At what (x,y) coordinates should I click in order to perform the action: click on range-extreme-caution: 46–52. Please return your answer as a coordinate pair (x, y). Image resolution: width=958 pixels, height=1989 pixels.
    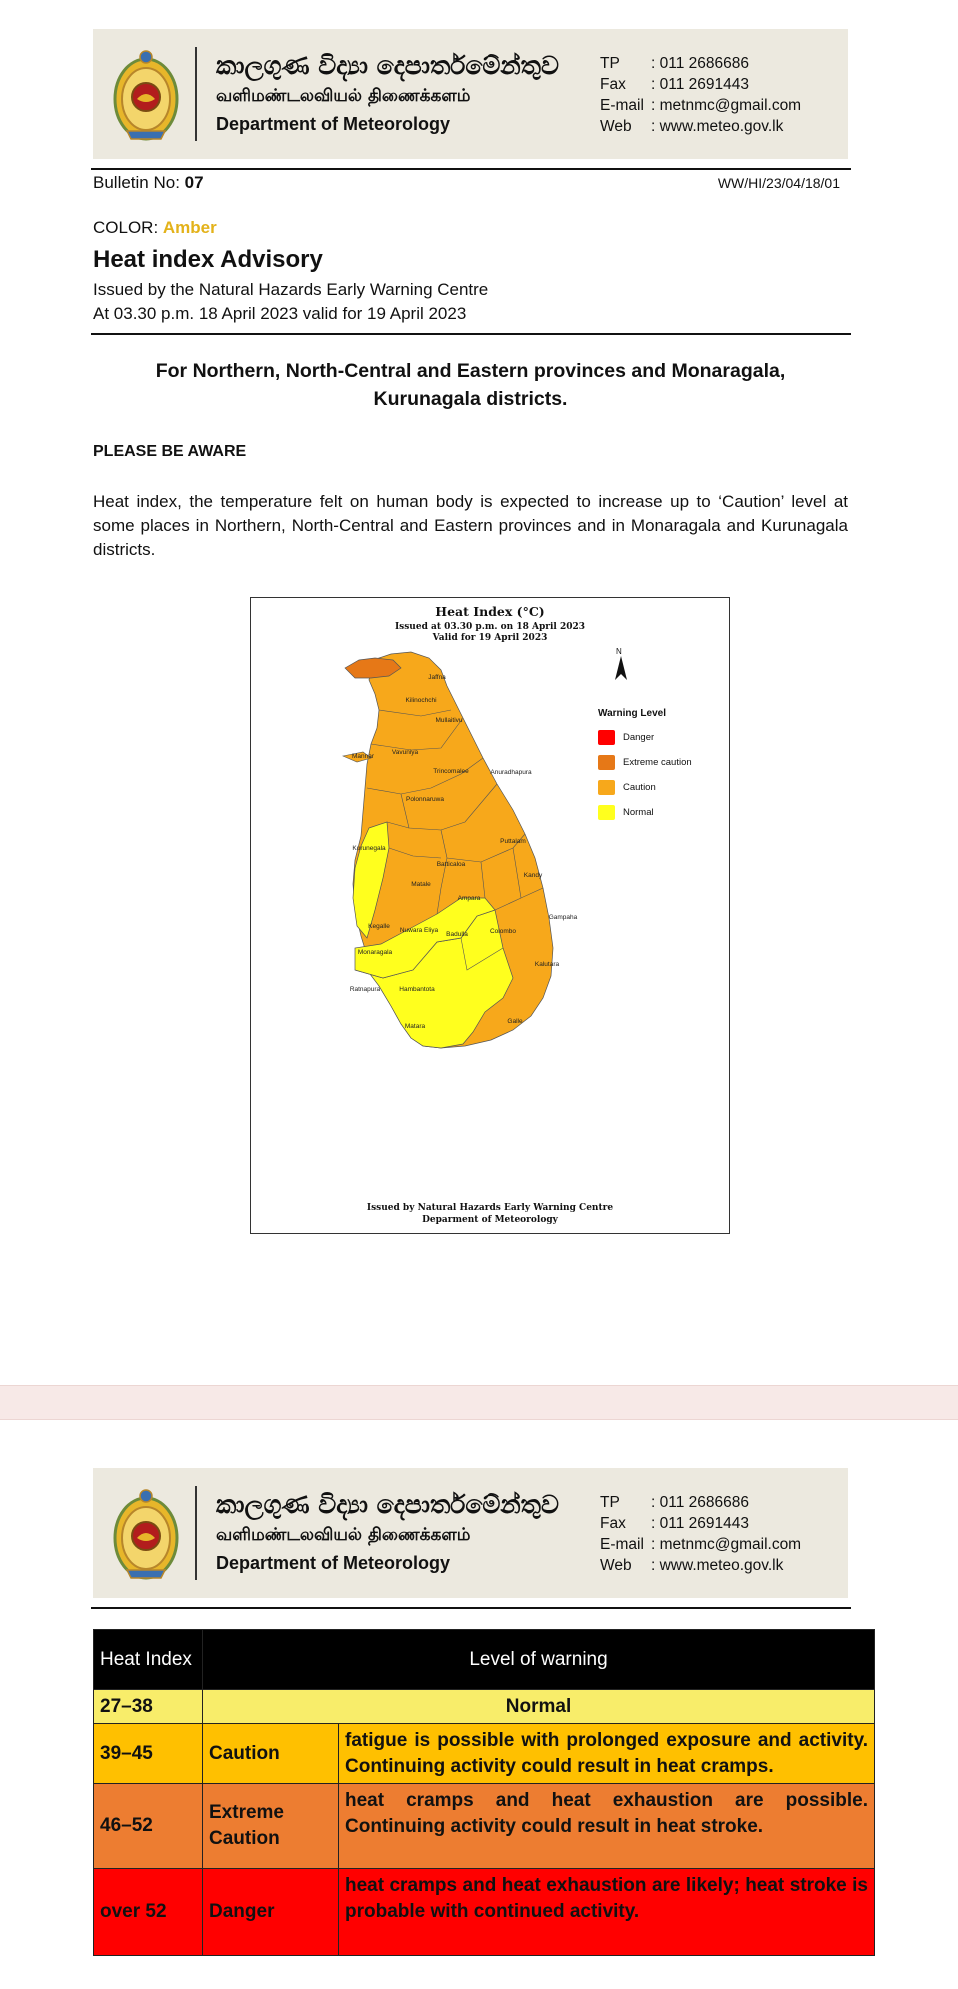
    Looking at the image, I should click on (148, 1826).